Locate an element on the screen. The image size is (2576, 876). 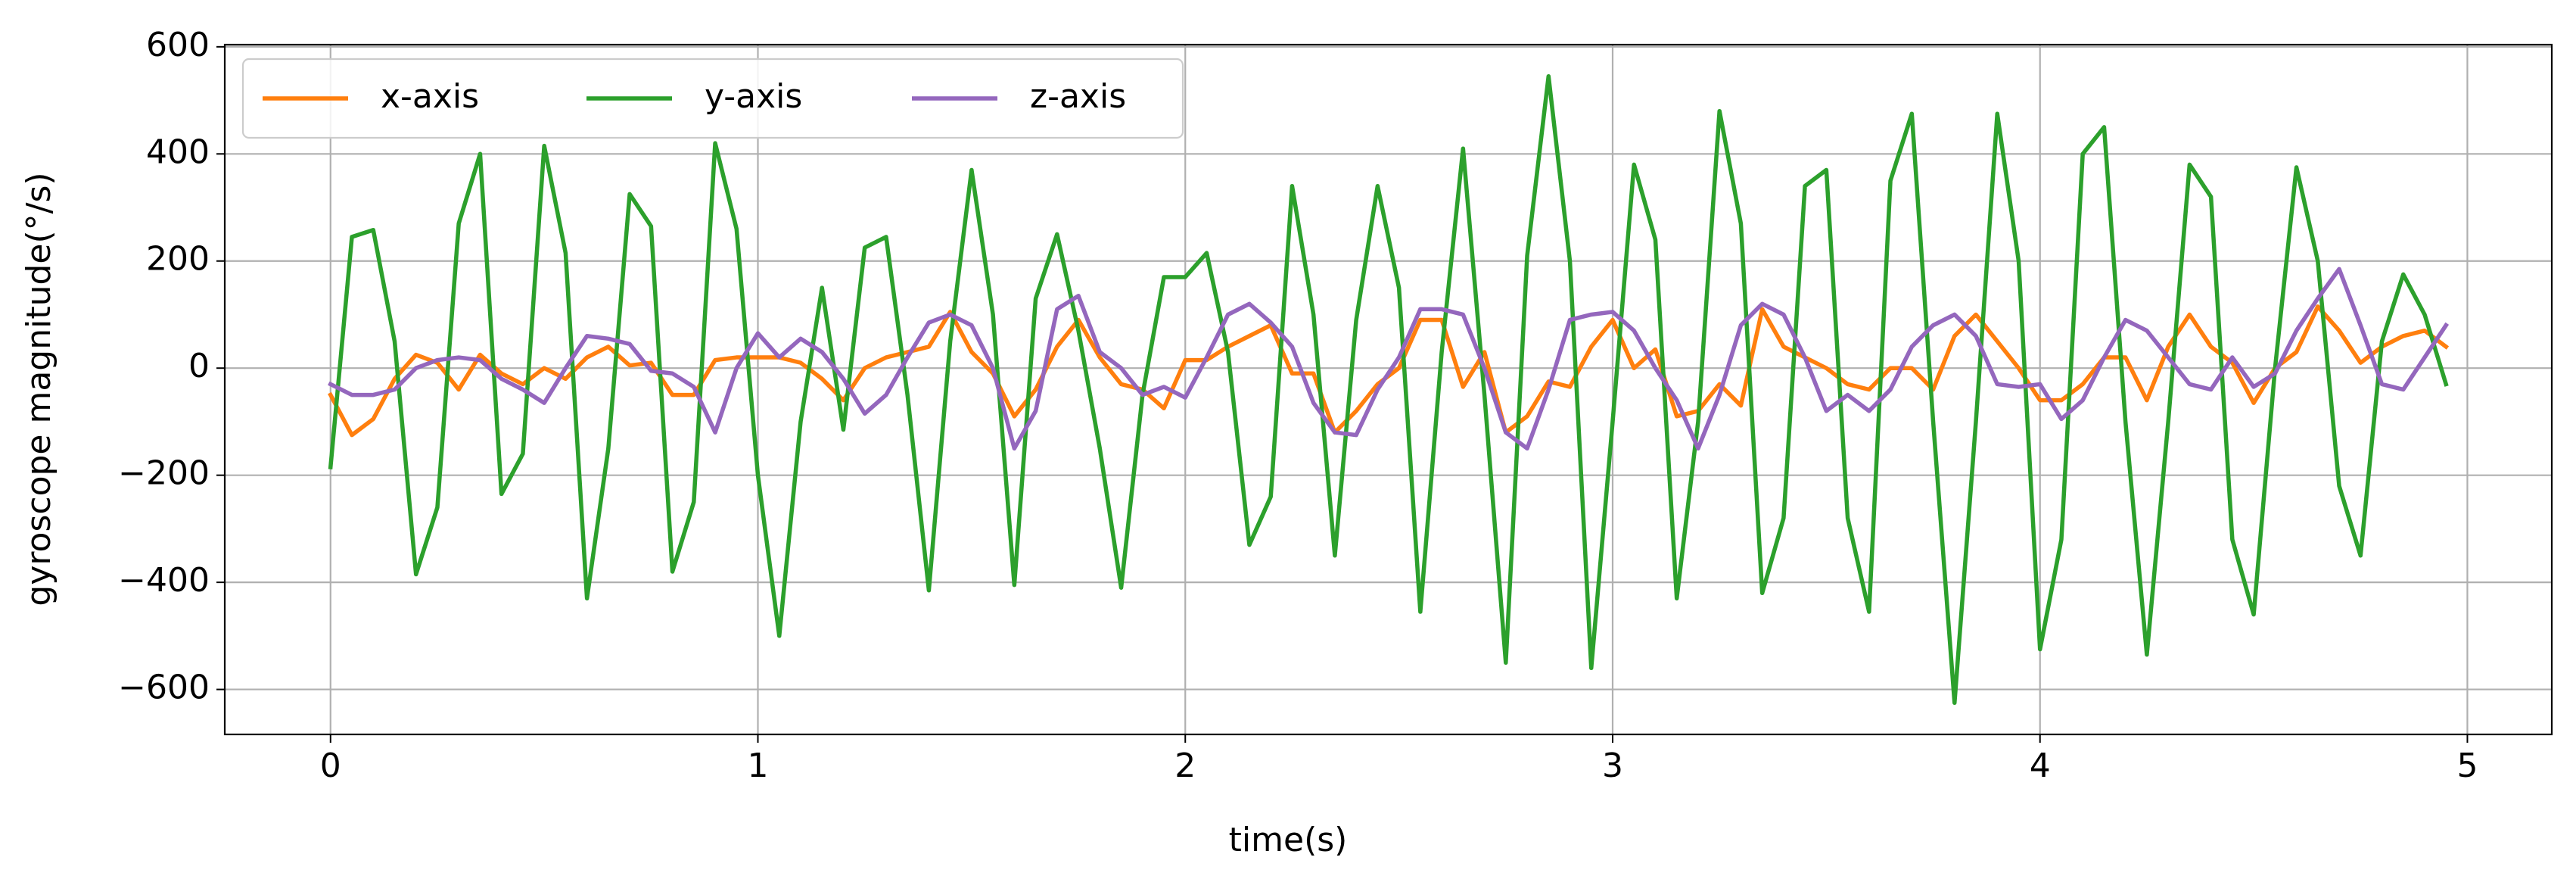
y-axis-label: gyroscope magnitude(°/s) is located at coordinates (39, 389).